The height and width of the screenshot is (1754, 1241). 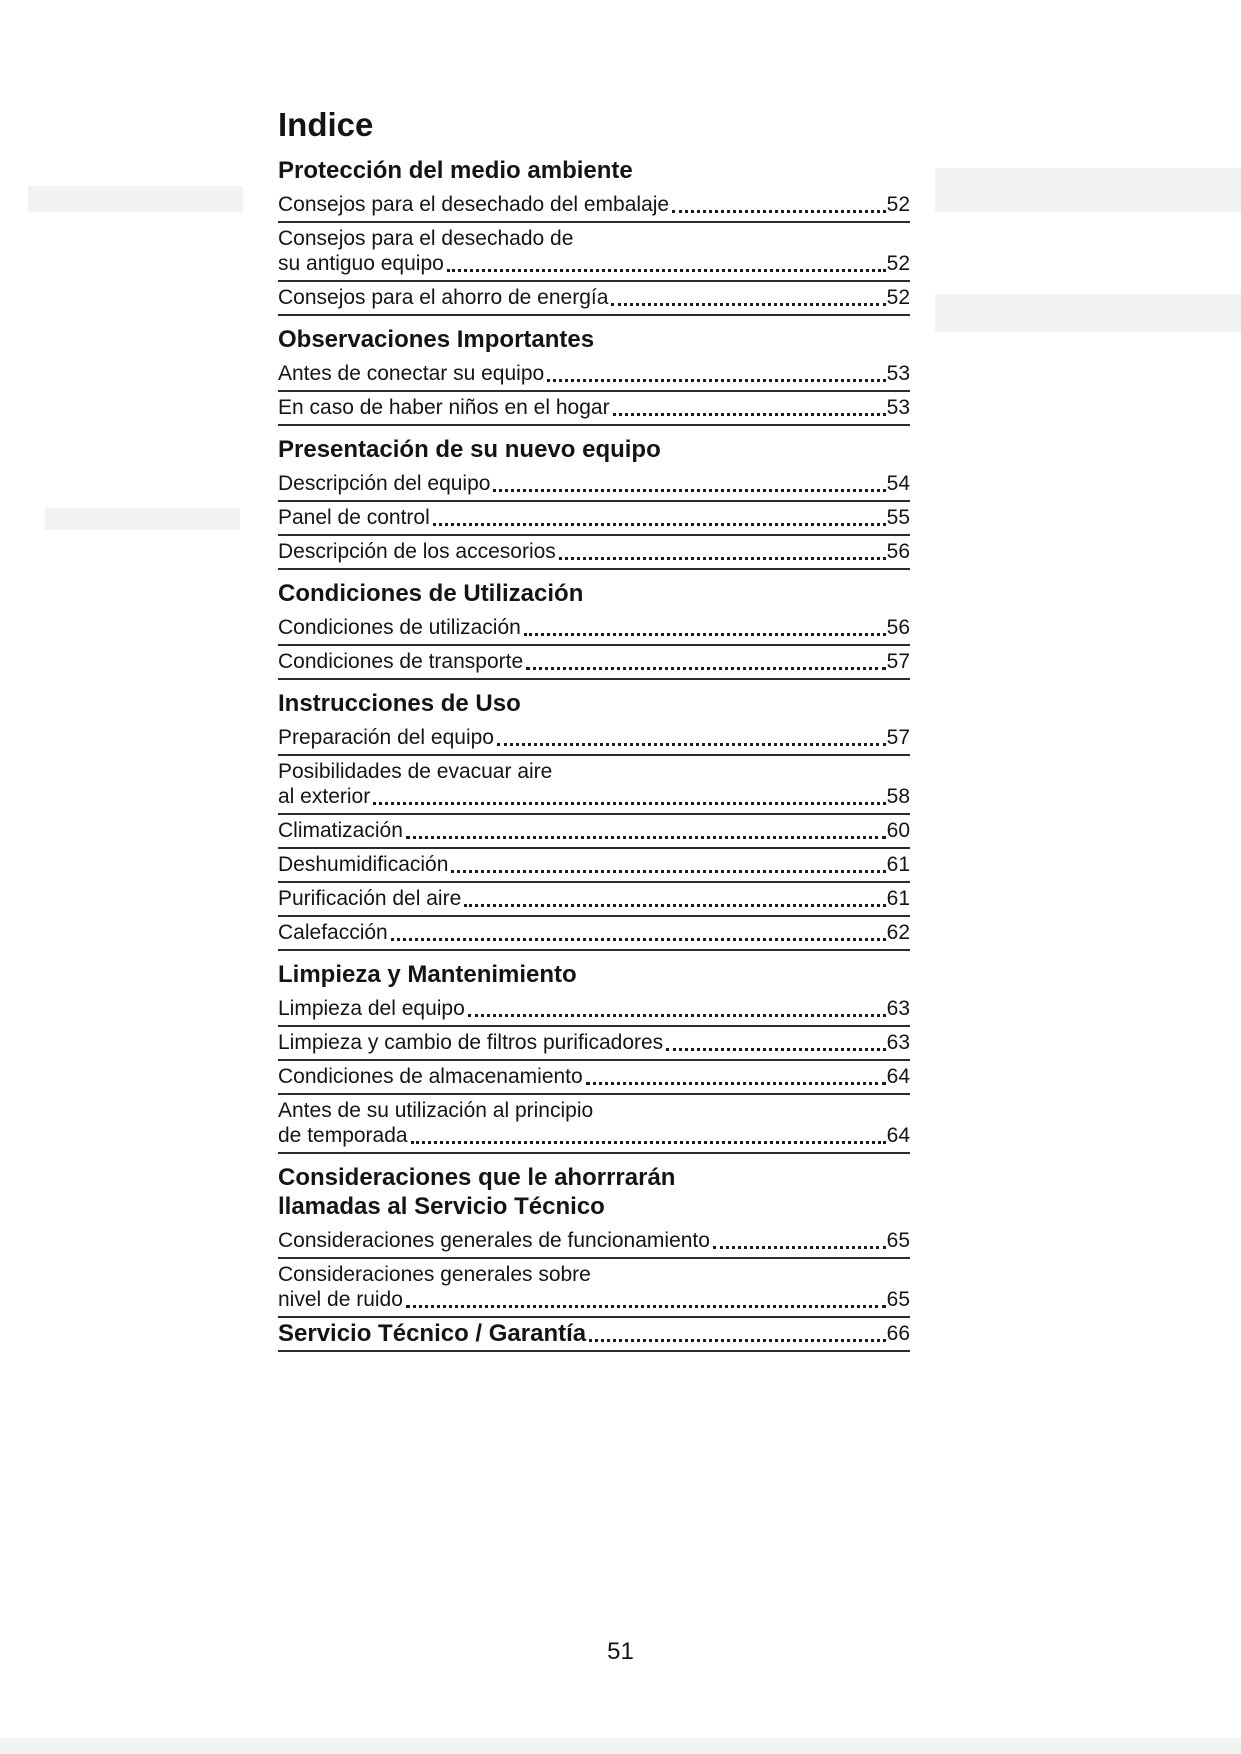 I want to click on toc-entry-title: Calefacción, so click(x=333, y=932).